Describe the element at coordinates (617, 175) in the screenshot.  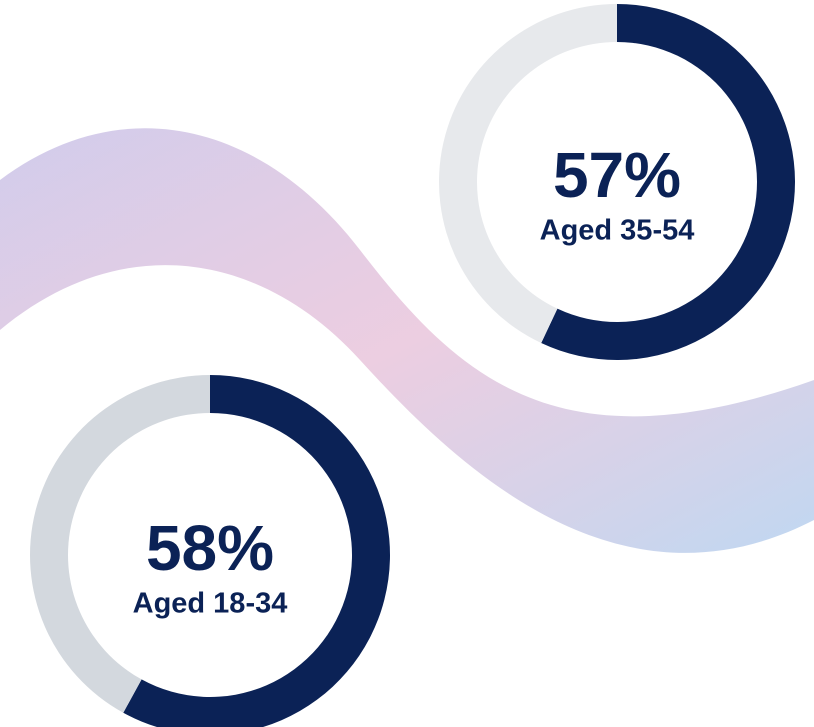
I see `value-label: 57%` at that location.